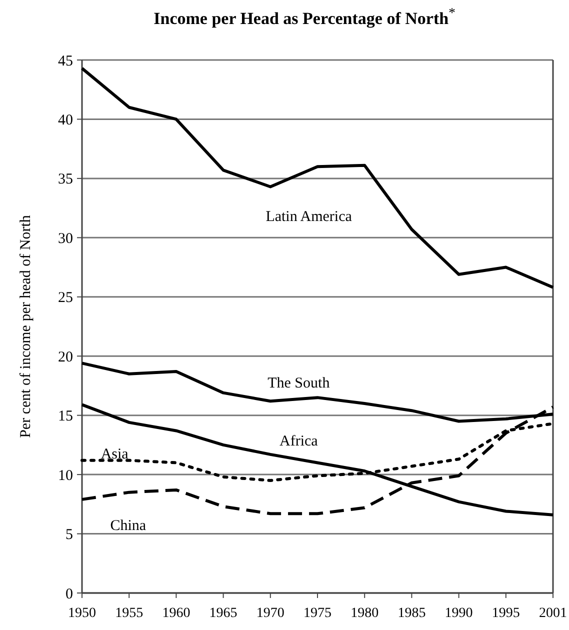 The width and height of the screenshot is (569, 630). What do you see at coordinates (65, 416) in the screenshot?
I see `y-tick-label: 15` at bounding box center [65, 416].